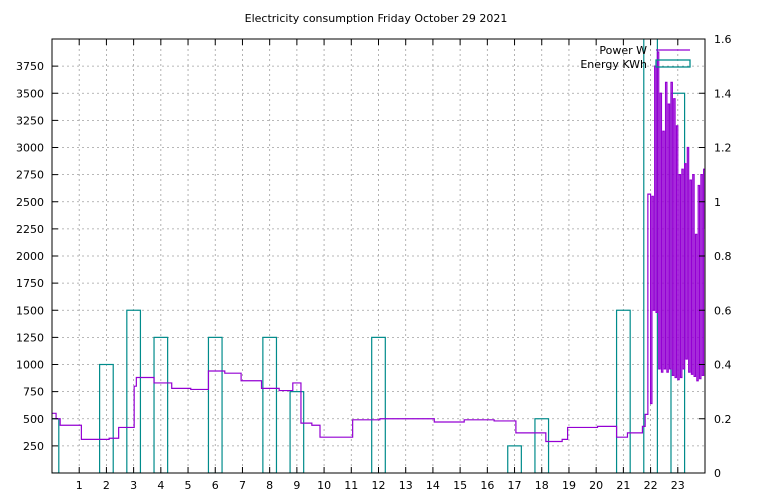 The image size is (768, 504). I want to click on x-tick-label: 8, so click(269, 485).